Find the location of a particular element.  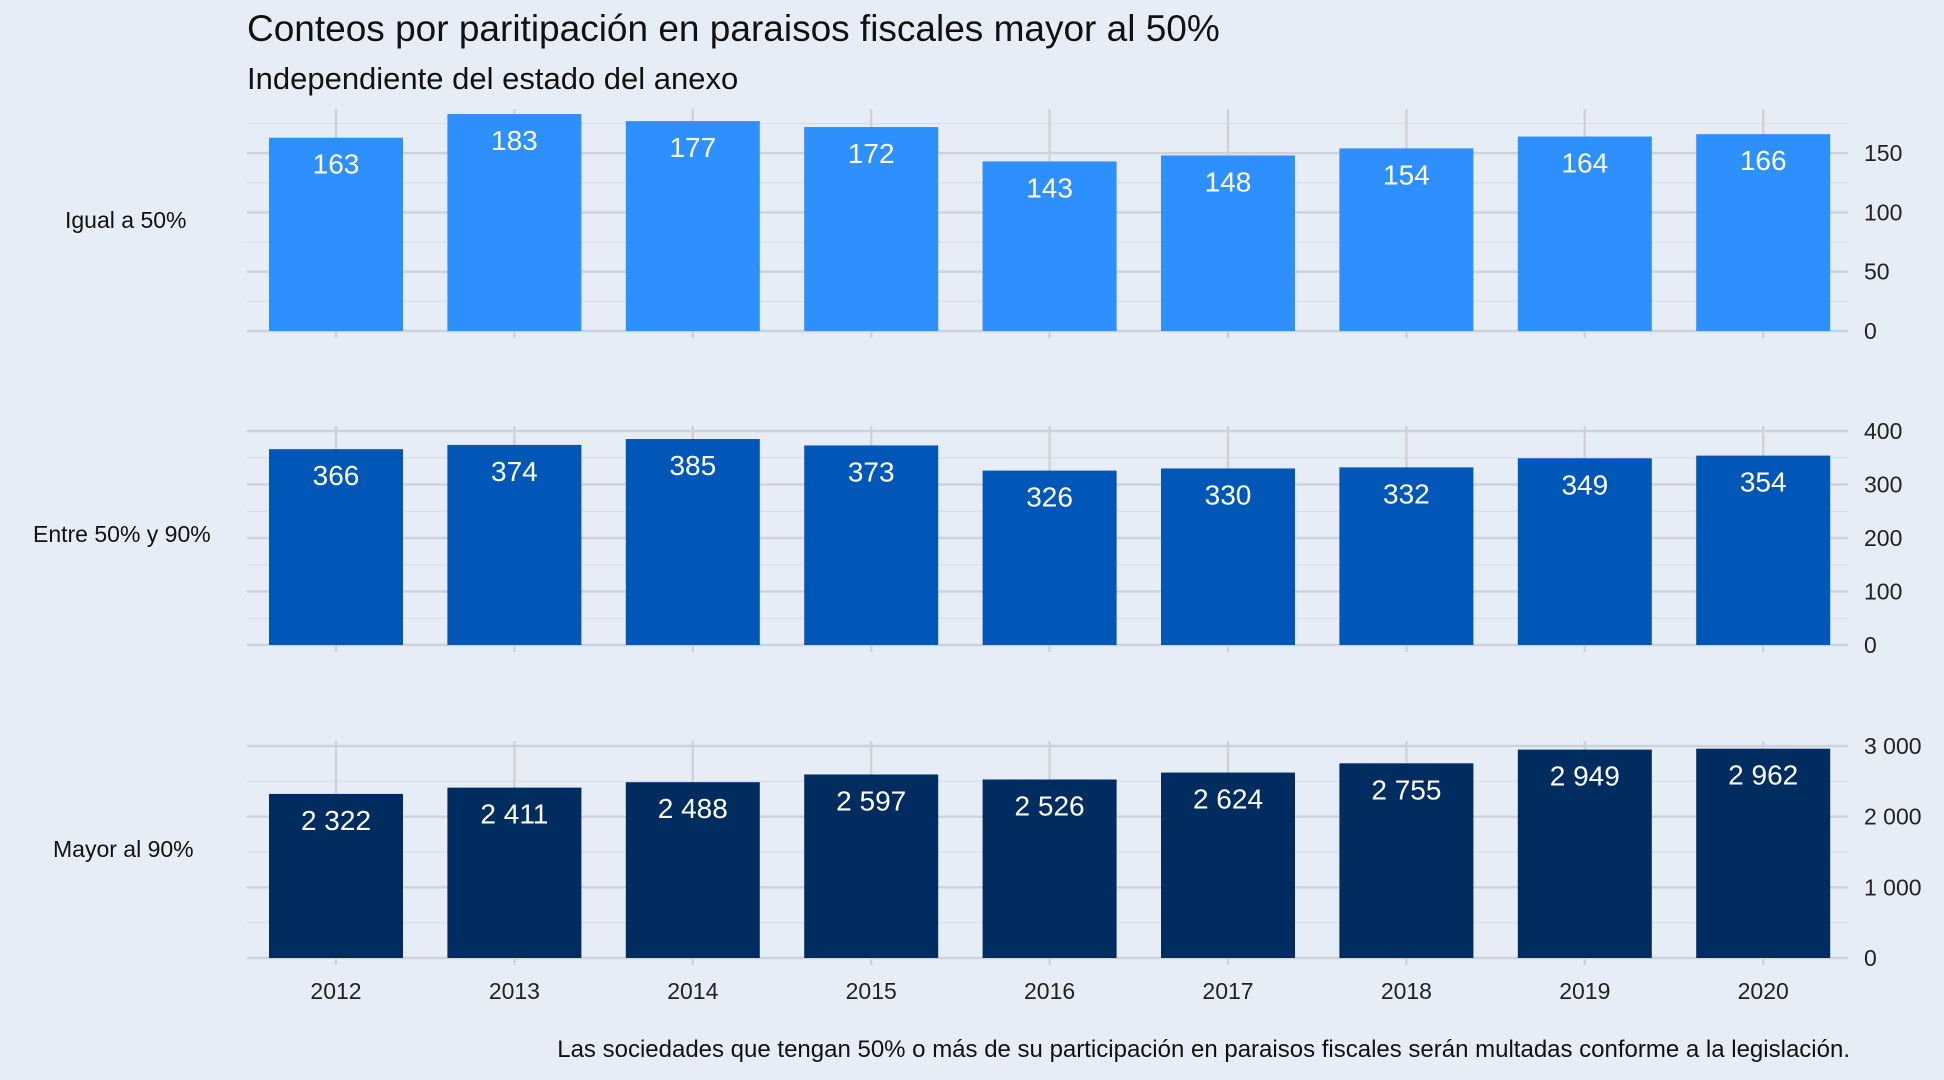

x-tick-label: 2018 is located at coordinates (1406, 991).